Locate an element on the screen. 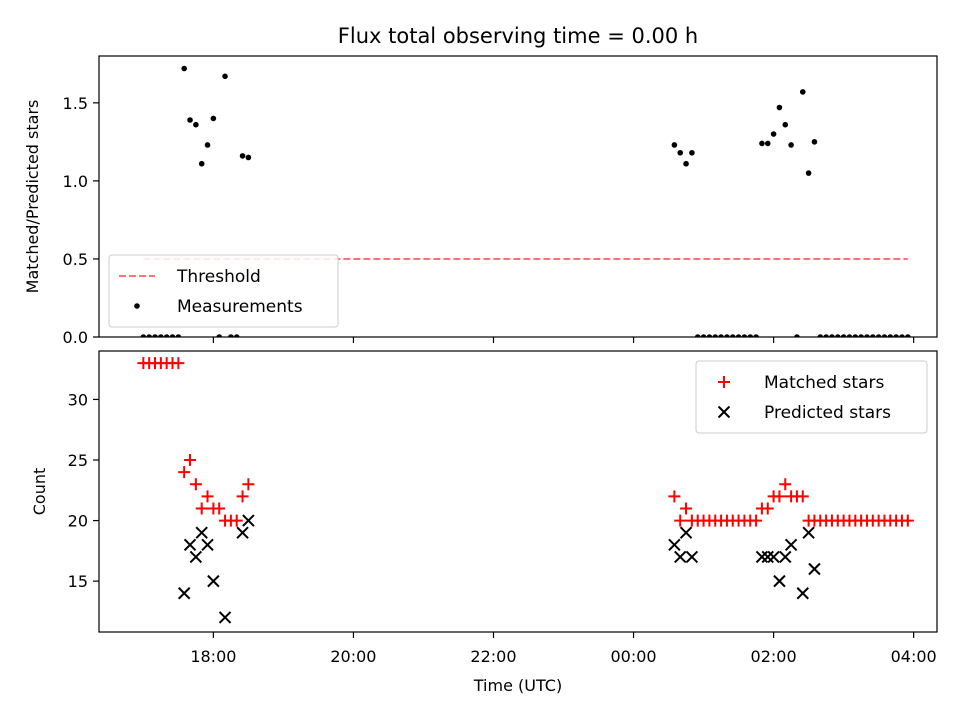 This screenshot has width=960, height=720. y-tick-label: 1.5 is located at coordinates (75, 103).